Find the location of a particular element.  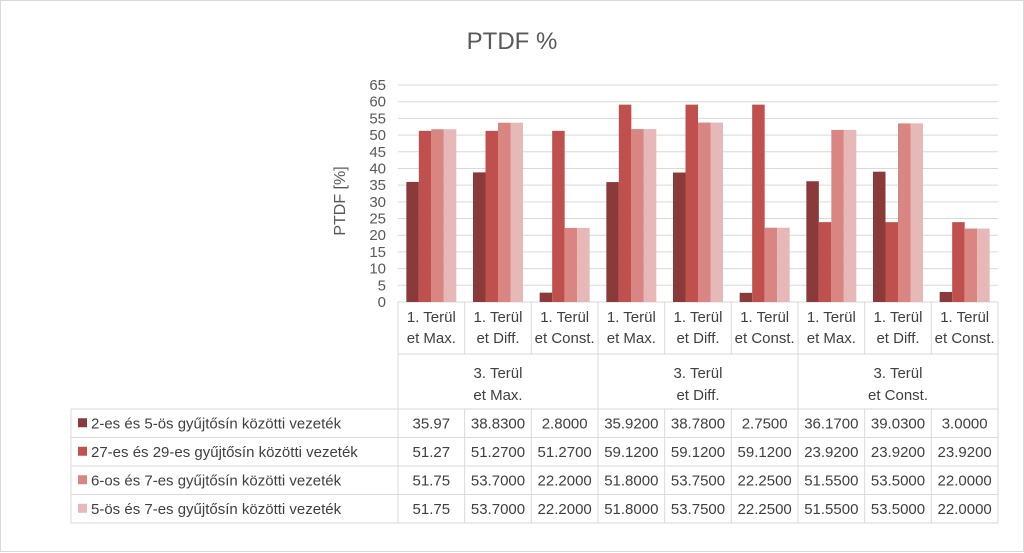

y-tick-label: 45 is located at coordinates (377, 152).